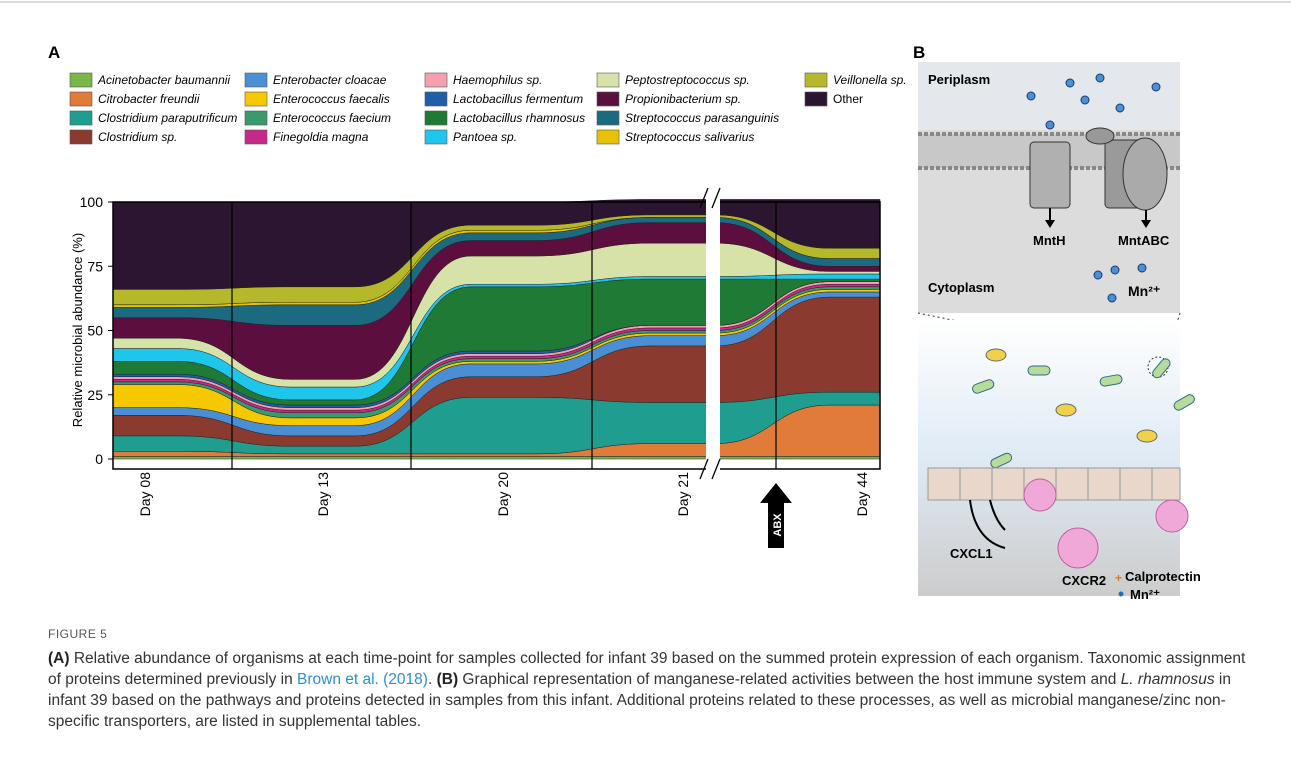  What do you see at coordinates (78, 634) in the screenshot?
I see `figure-number: FIGURE 5` at bounding box center [78, 634].